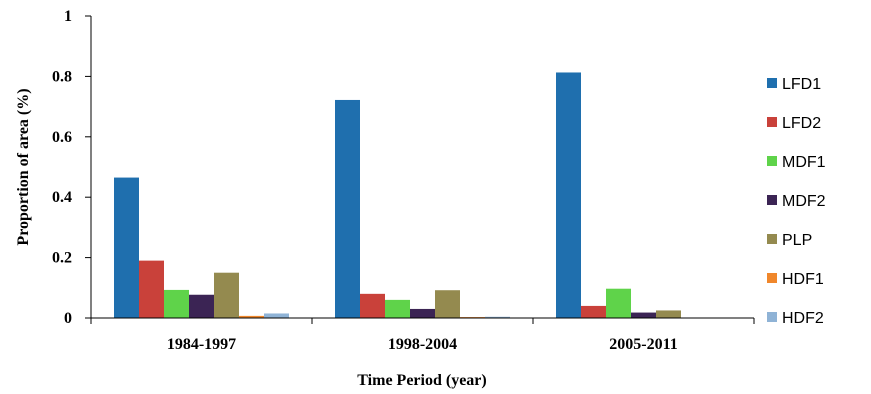 This screenshot has height=394, width=871. Describe the element at coordinates (201, 306) in the screenshot. I see `bar-mdf2-1984-1997` at that location.